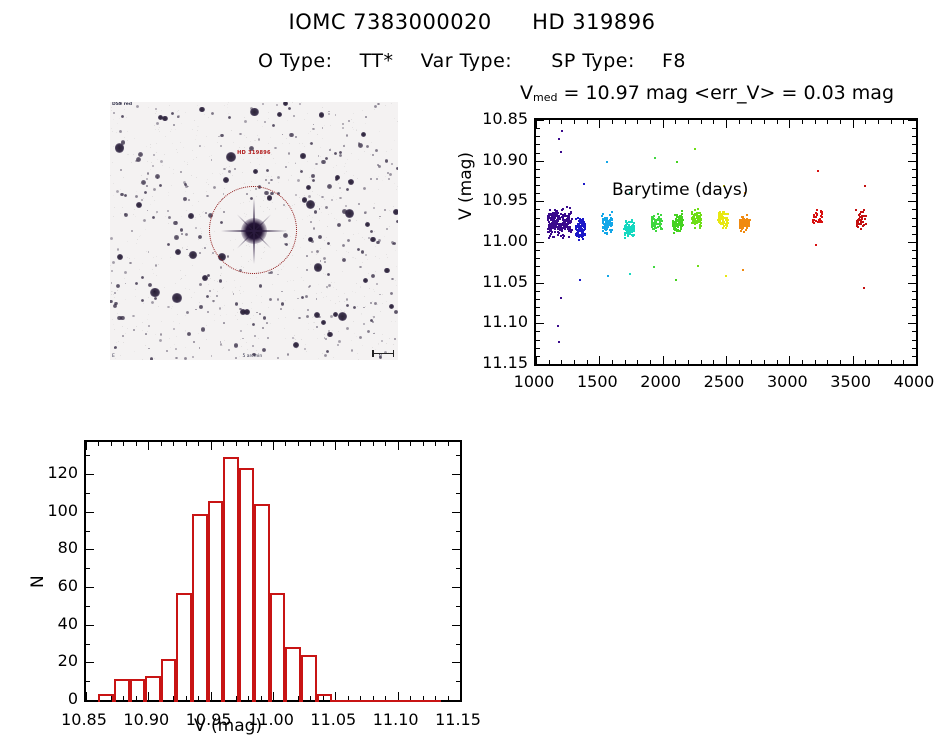  Describe the element at coordinates (538, 234) in the screenshot. I see `y-minor-tick` at that location.